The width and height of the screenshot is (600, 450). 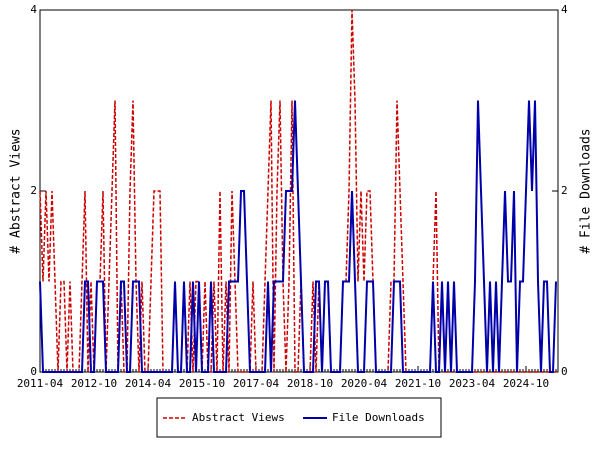 I want to click on y-tick-label: 2, so click(x=33, y=190).